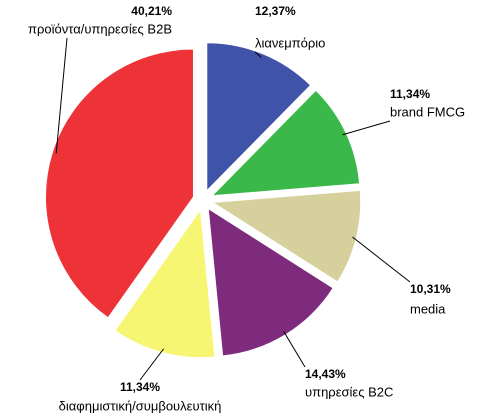 The height and width of the screenshot is (418, 484). I want to click on category-label: υπηρεσίες B2C, so click(349, 391).